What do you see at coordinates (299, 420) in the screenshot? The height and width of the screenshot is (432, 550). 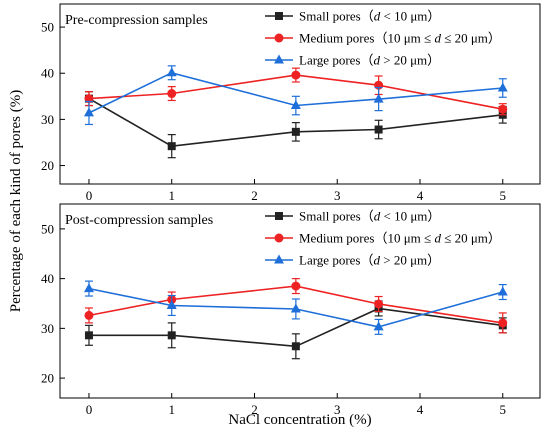 I see `x-axis-title: NaCl concentration (%)` at bounding box center [299, 420].